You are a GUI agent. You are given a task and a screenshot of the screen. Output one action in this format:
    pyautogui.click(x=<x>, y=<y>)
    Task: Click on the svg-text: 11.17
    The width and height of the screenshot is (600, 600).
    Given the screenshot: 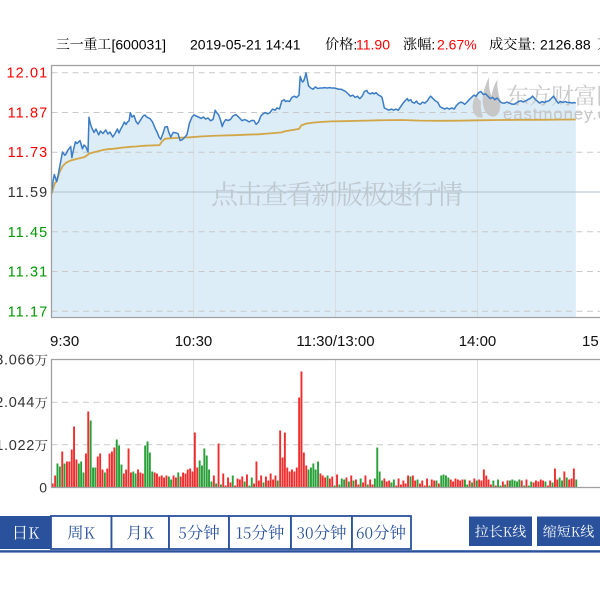 What is the action you would take?
    pyautogui.click(x=28, y=312)
    